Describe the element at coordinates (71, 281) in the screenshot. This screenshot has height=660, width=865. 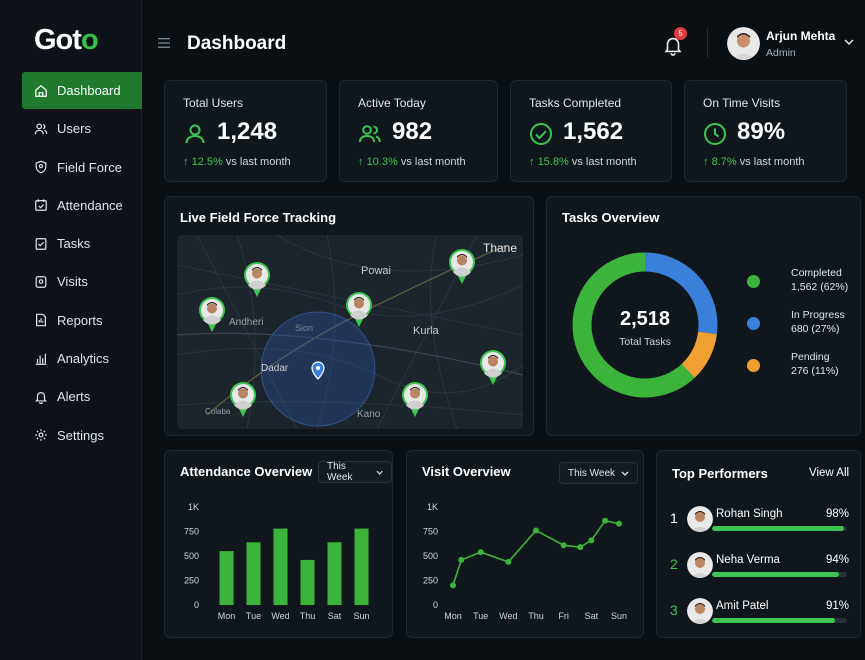
I see `sidebar-item-visits: Visits` at that location.